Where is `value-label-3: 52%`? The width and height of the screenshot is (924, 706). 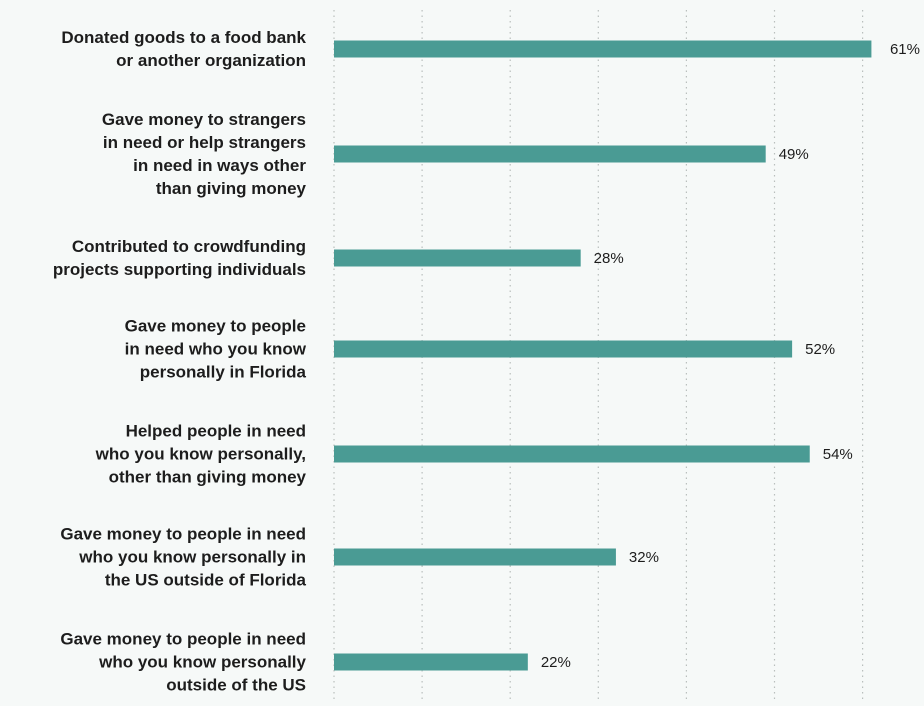 value-label-3: 52% is located at coordinates (820, 349).